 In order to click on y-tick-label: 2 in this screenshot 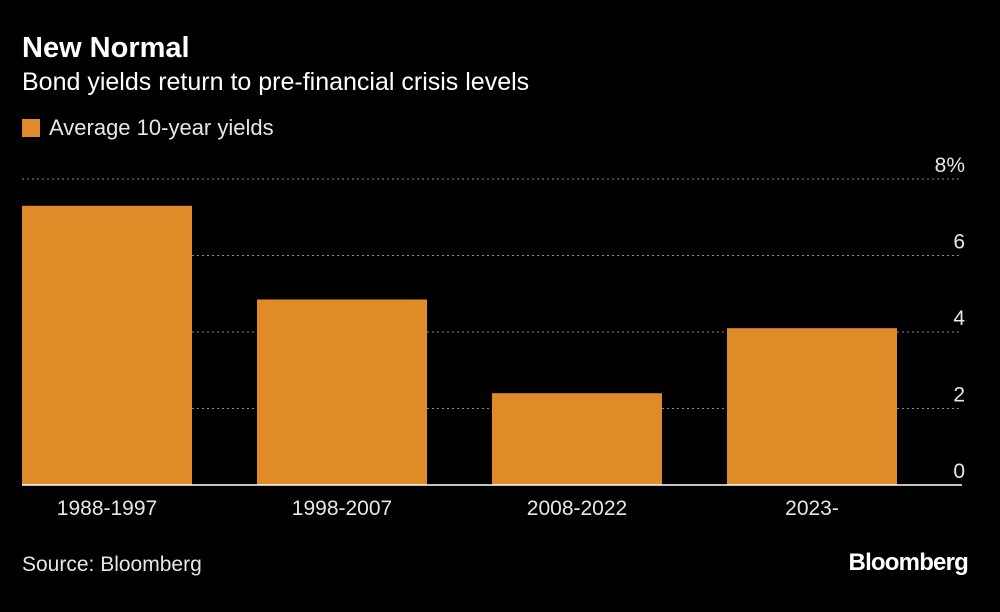, I will do `click(959, 395)`.